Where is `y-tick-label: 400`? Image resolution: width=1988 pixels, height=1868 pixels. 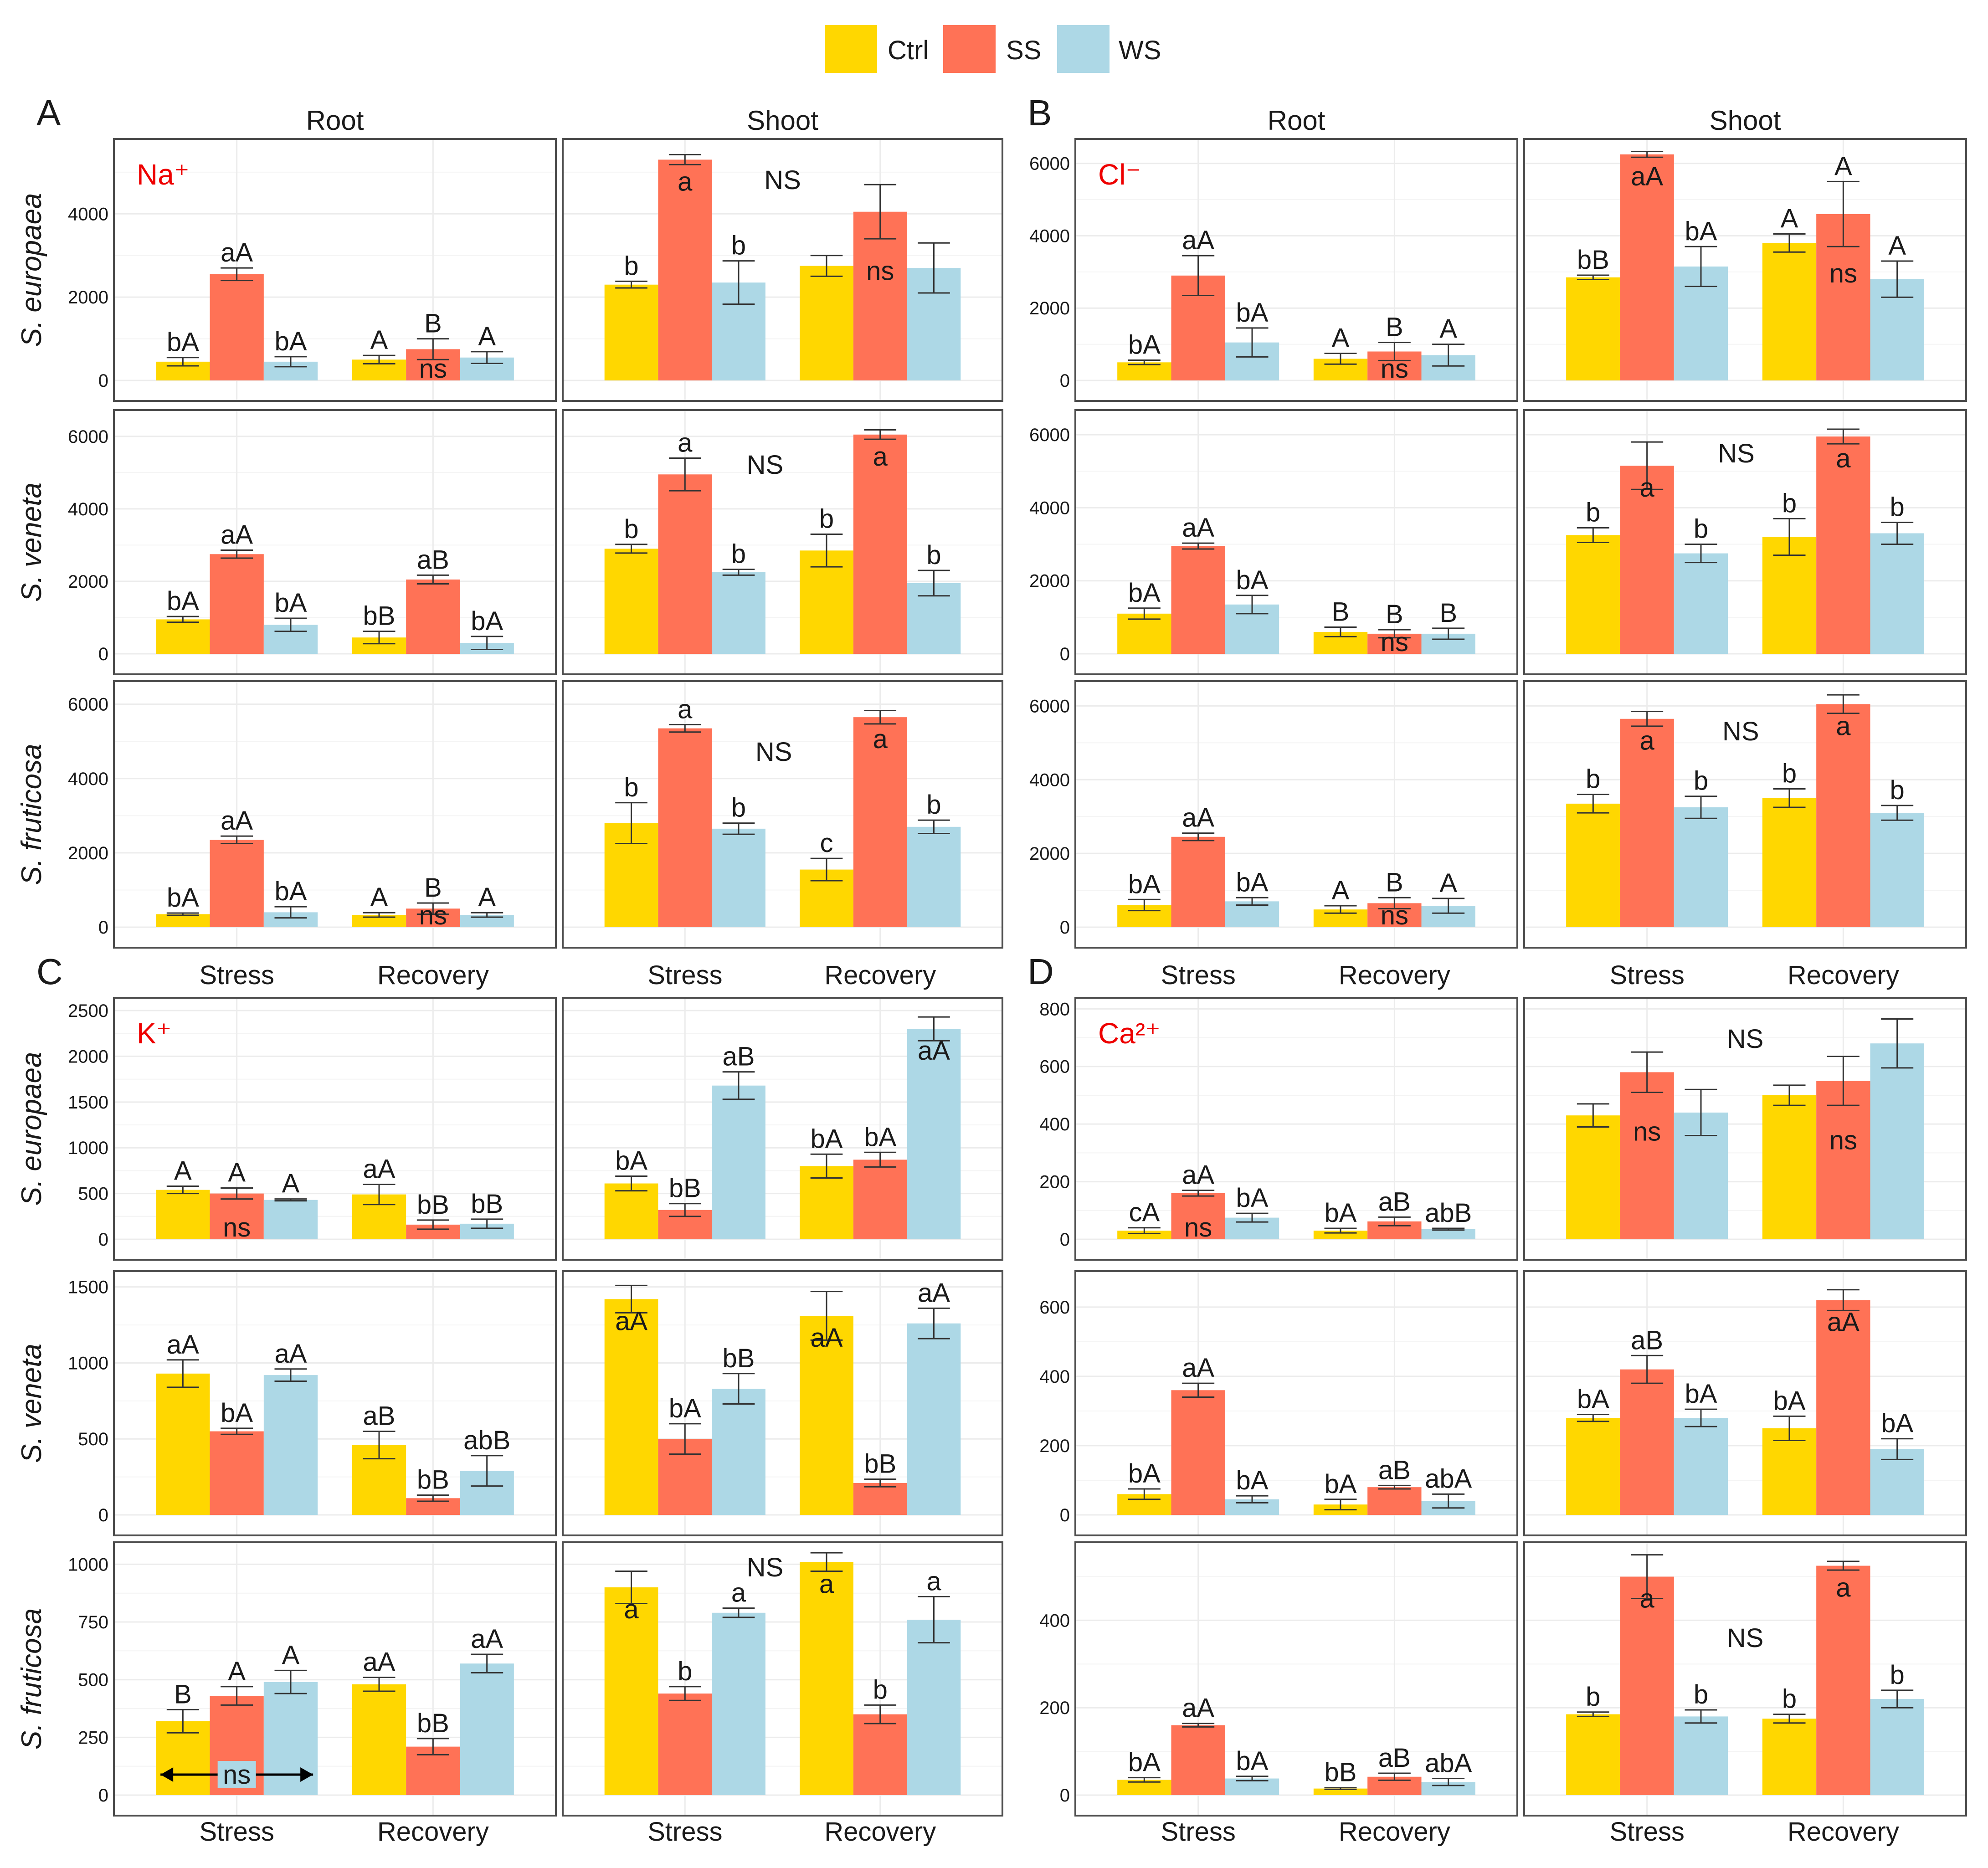 y-tick-label: 400 is located at coordinates (1054, 1621).